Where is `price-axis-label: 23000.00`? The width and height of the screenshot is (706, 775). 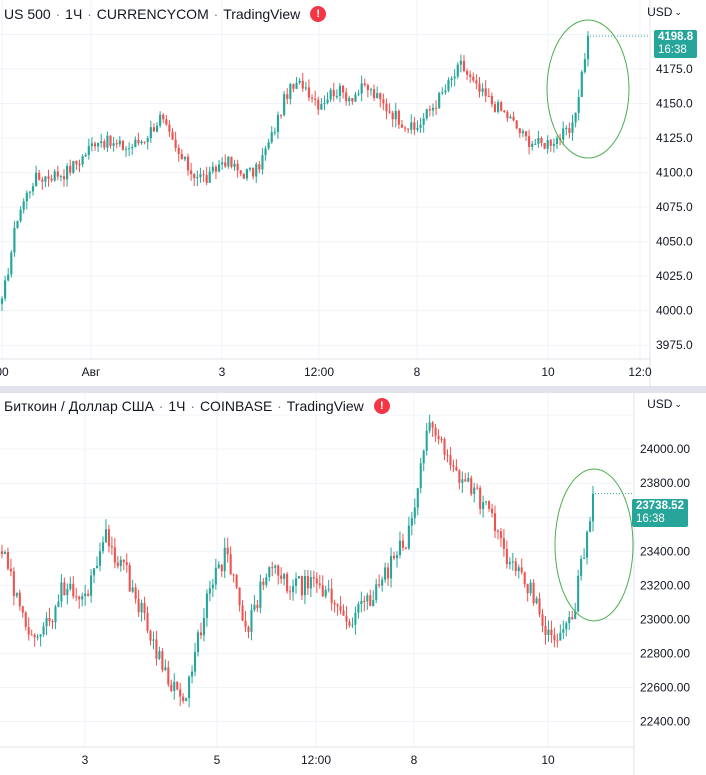 price-axis-label: 23000.00 is located at coordinates (665, 619).